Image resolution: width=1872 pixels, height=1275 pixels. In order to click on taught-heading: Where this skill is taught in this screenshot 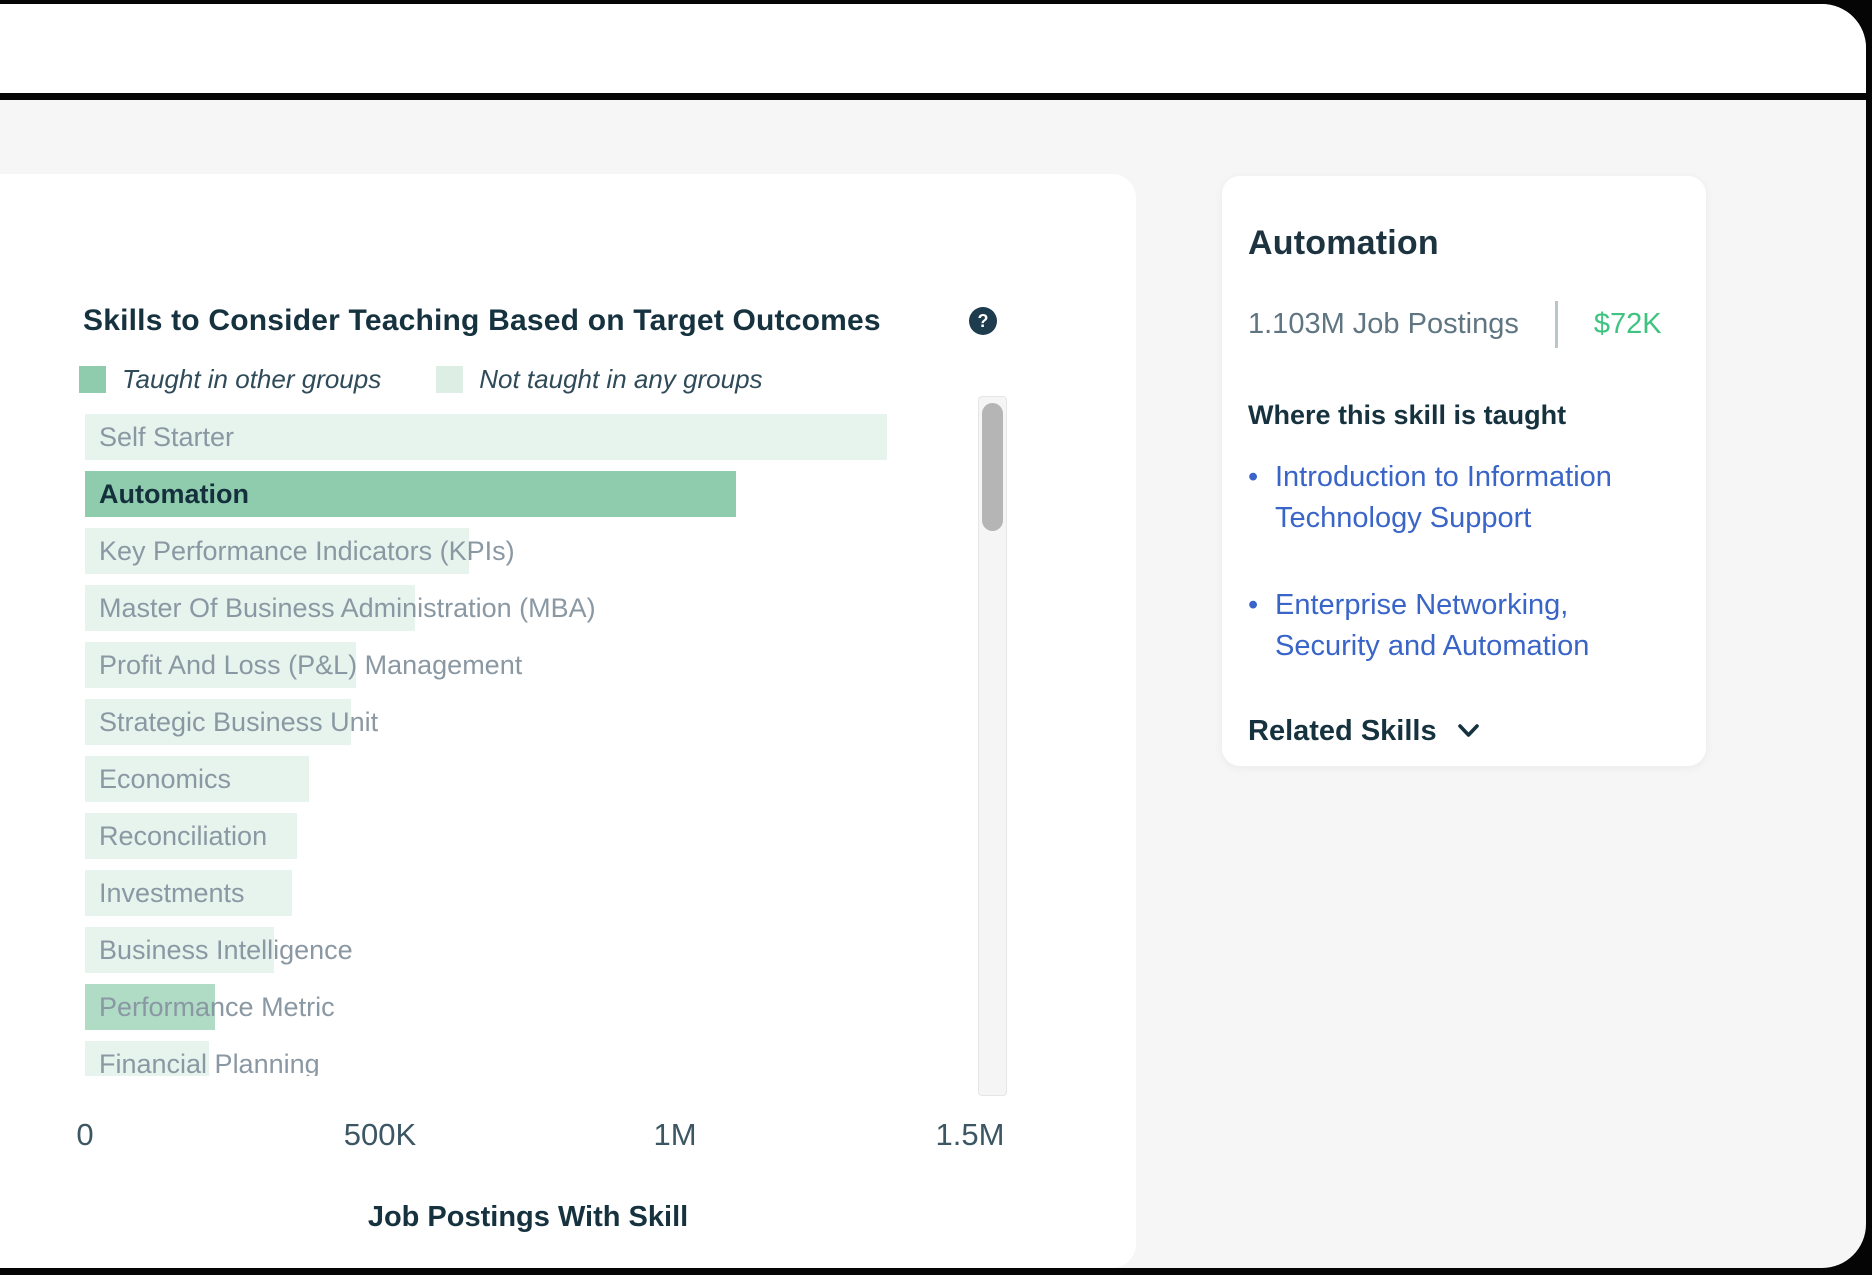, I will do `click(1407, 415)`.